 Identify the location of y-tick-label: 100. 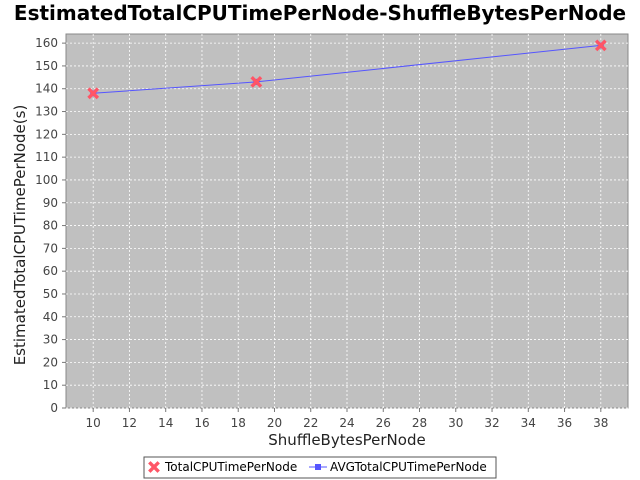
(46, 180).